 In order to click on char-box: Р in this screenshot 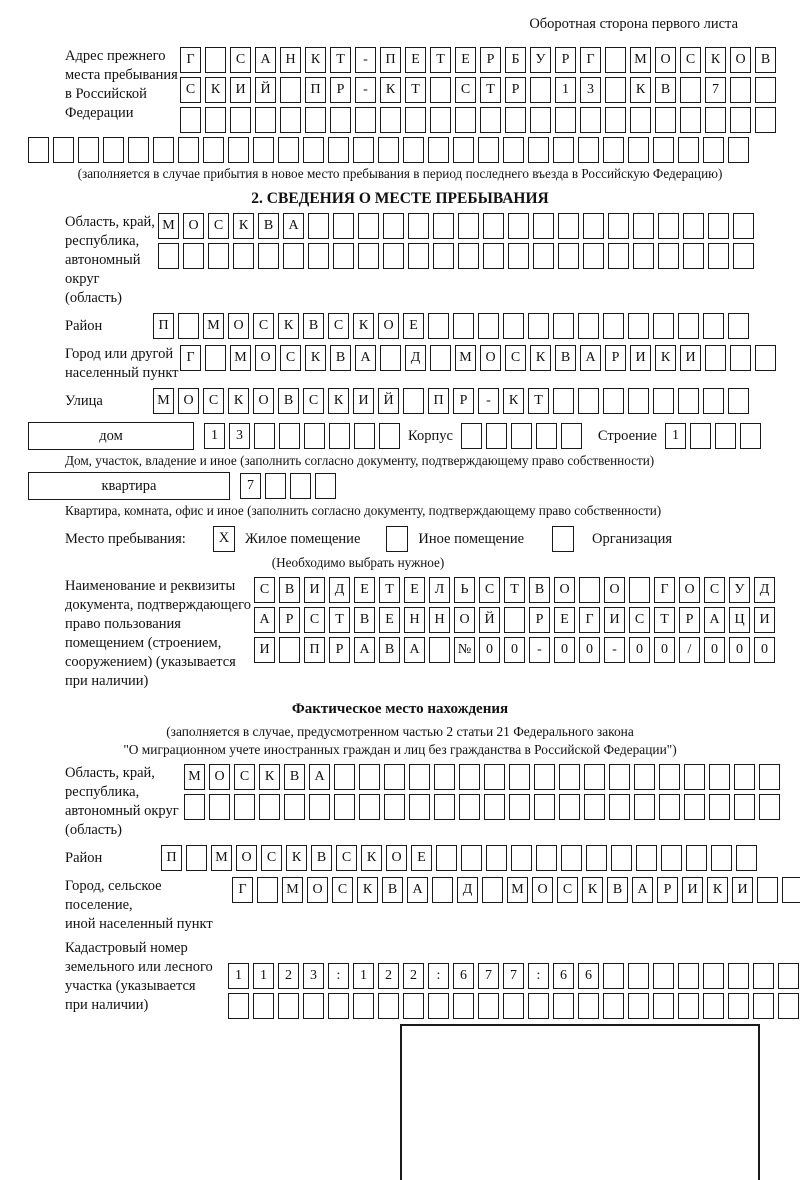, I will do `click(339, 650)`.